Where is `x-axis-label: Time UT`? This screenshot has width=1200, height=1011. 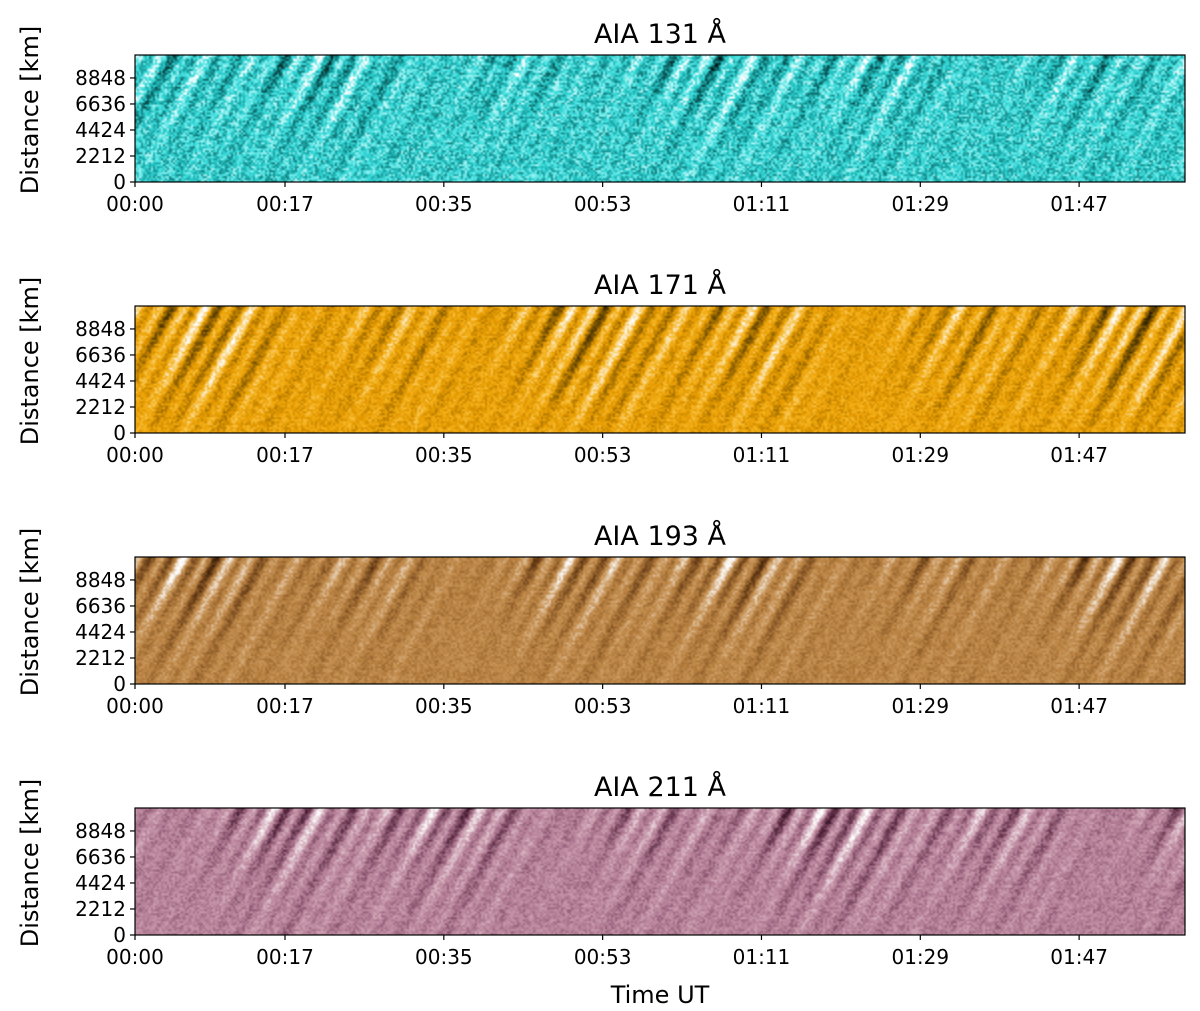 x-axis-label: Time UT is located at coordinates (660, 995).